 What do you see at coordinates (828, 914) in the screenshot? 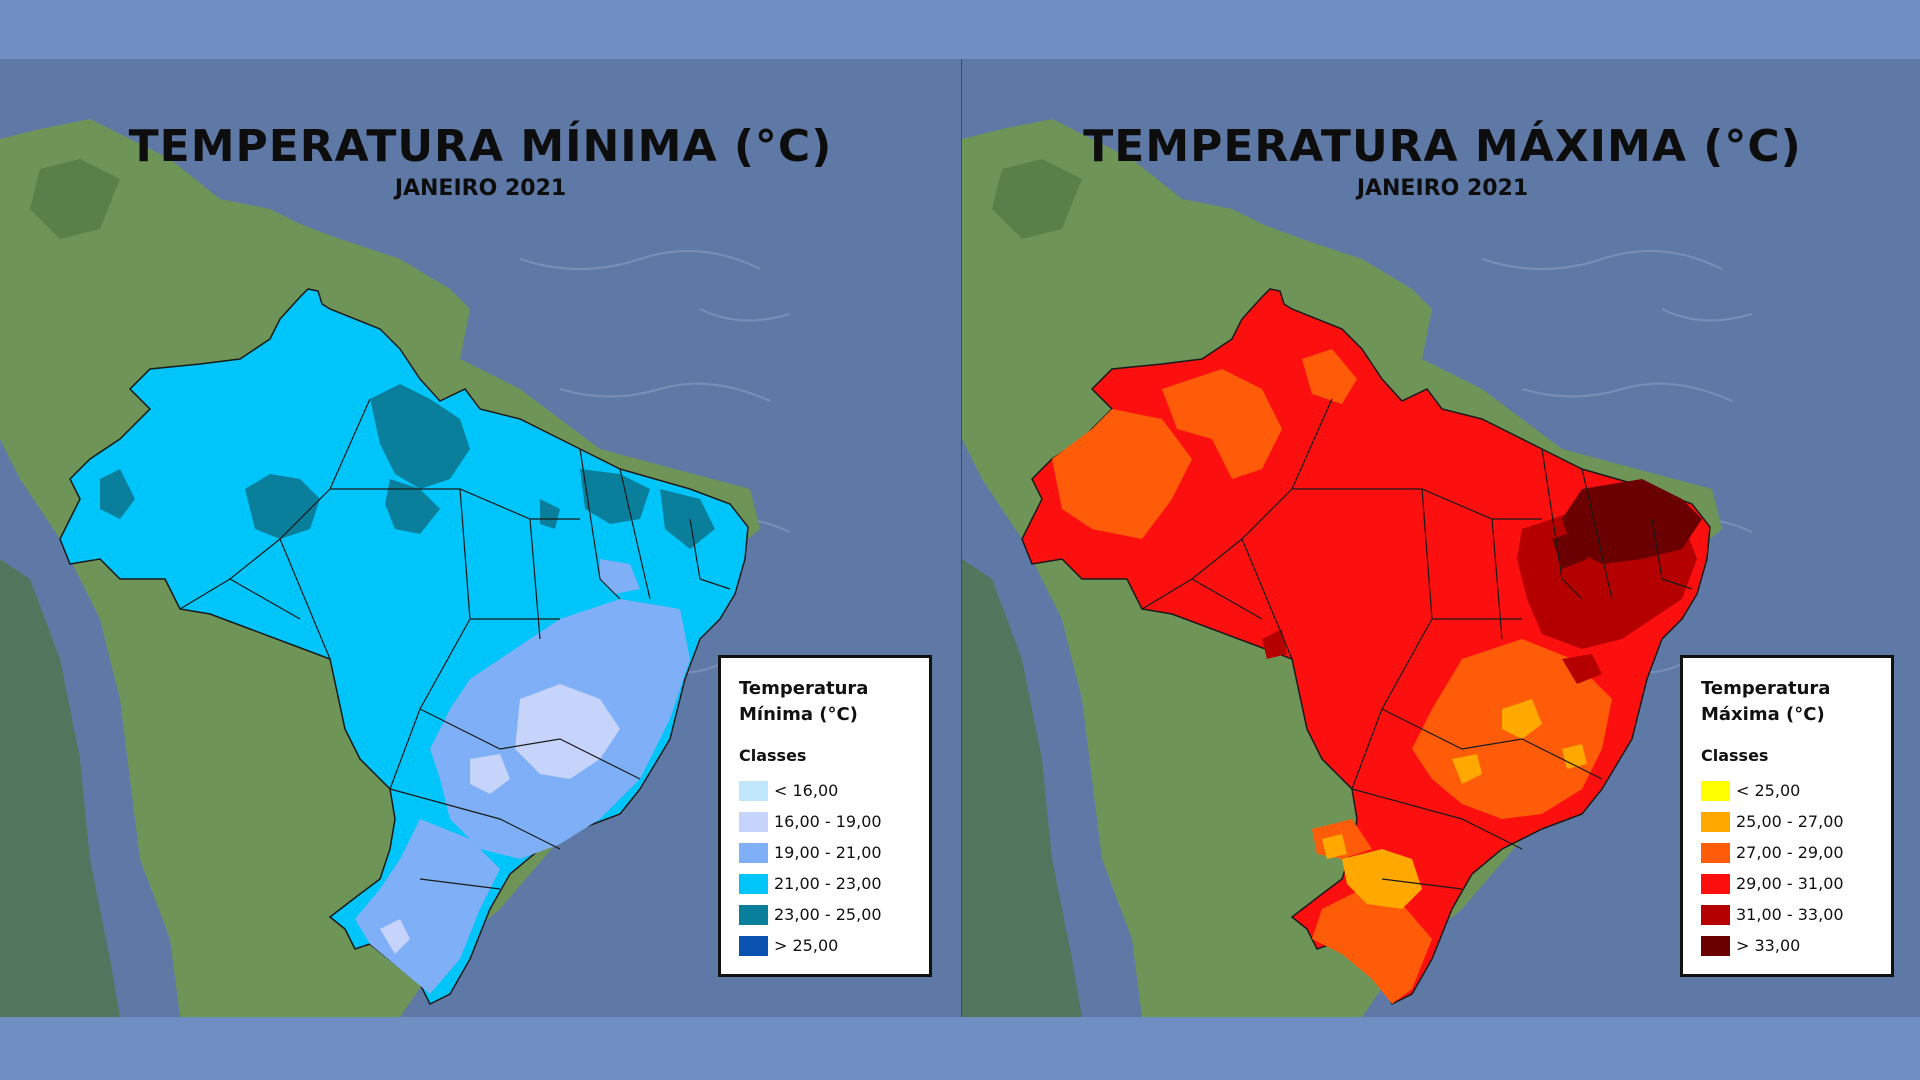
I see `legend-label: 23,00 - 25,00` at bounding box center [828, 914].